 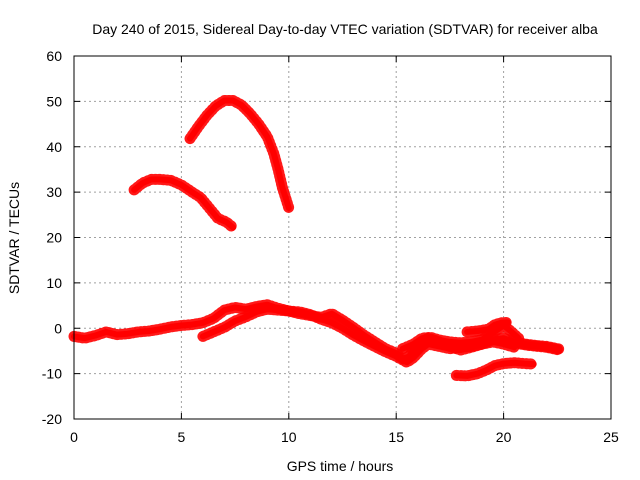 I want to click on x-tick-label: 20, so click(x=504, y=437).